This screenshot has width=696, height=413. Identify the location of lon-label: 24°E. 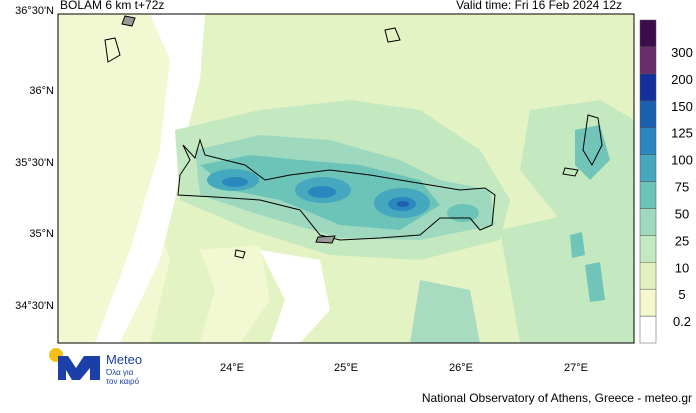
(232, 368).